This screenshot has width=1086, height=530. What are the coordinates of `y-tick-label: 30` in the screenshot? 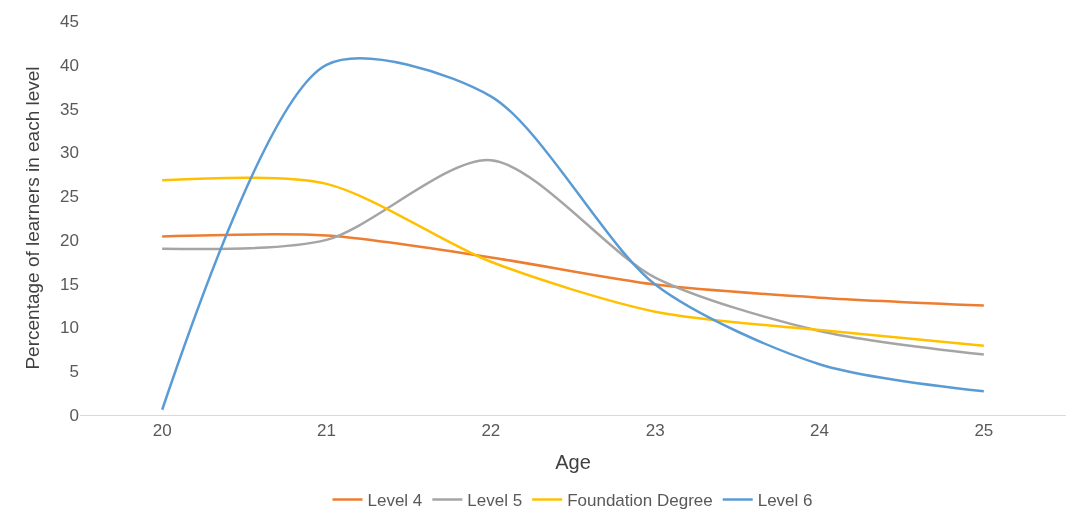 It's located at (69, 153).